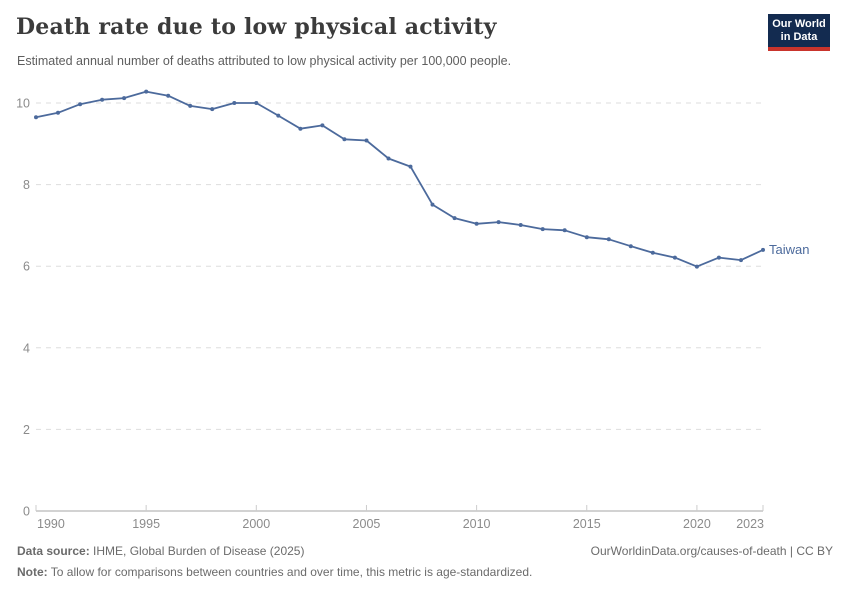  I want to click on y-tick-label-4: 4, so click(26, 348).